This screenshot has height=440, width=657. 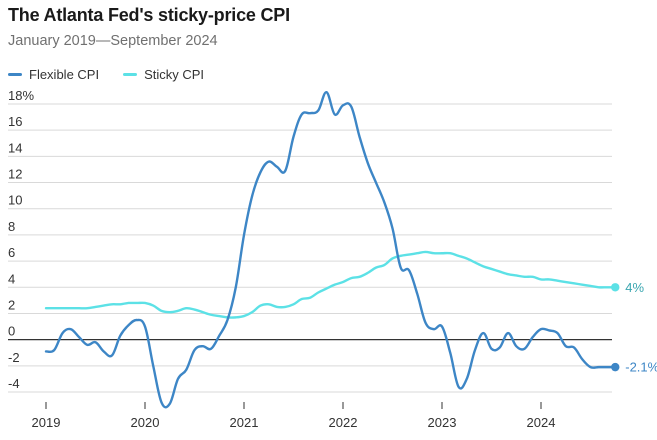 What do you see at coordinates (615, 367) in the screenshot?
I see `end-marker-flexible` at bounding box center [615, 367].